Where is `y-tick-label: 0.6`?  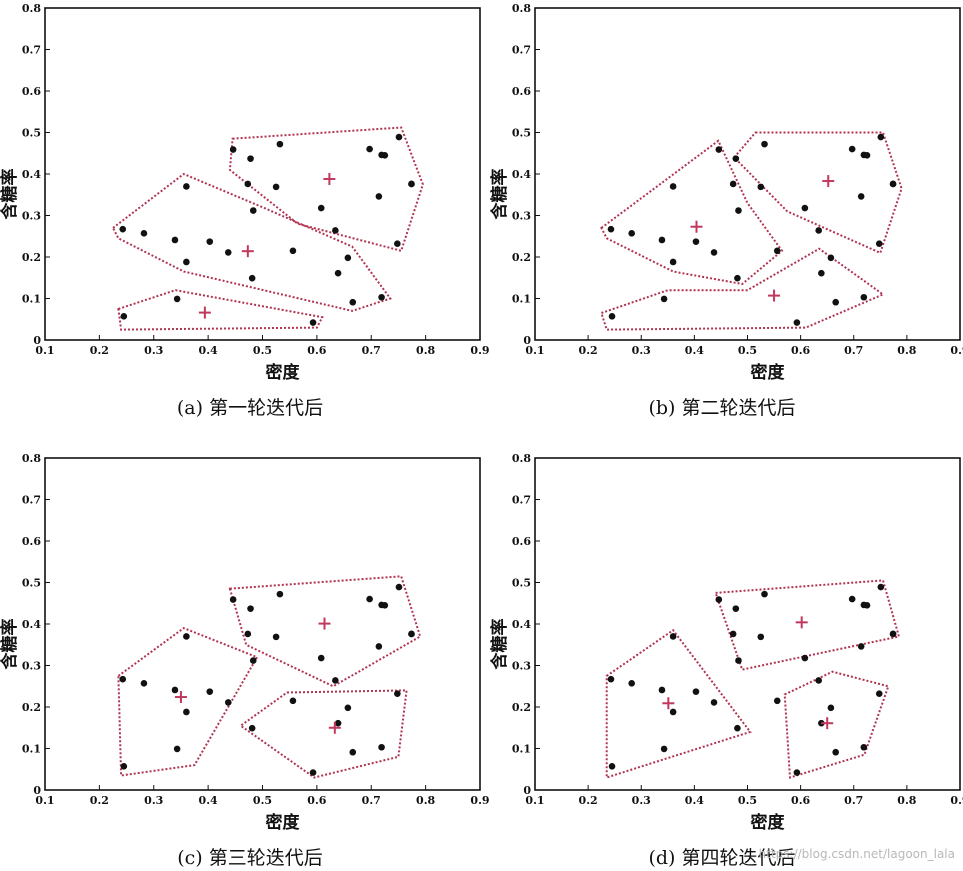 y-tick-label: 0.6 is located at coordinates (31, 541).